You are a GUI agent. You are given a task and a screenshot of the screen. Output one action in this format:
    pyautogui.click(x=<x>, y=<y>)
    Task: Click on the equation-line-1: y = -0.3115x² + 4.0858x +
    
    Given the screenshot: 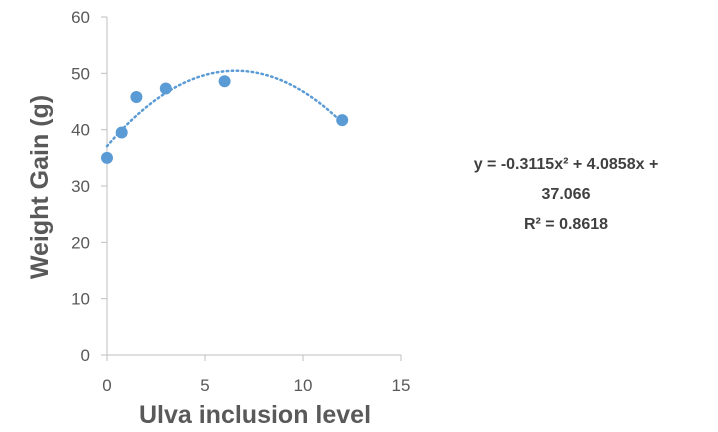 What is the action you would take?
    pyautogui.click(x=566, y=164)
    